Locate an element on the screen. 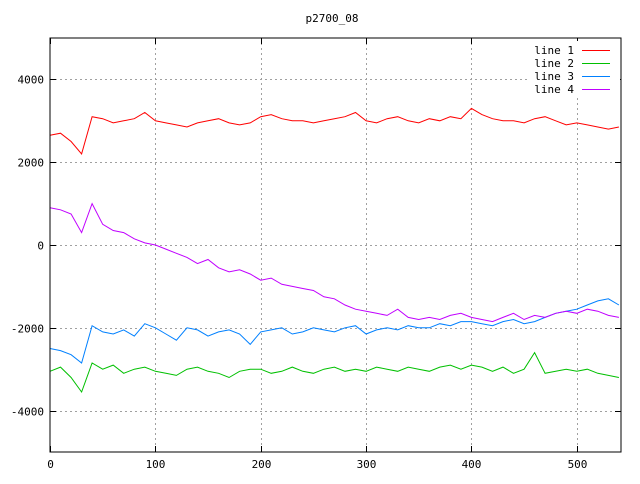 This screenshot has height=484, width=640. x-tick-label: 0 is located at coordinates (50, 464).